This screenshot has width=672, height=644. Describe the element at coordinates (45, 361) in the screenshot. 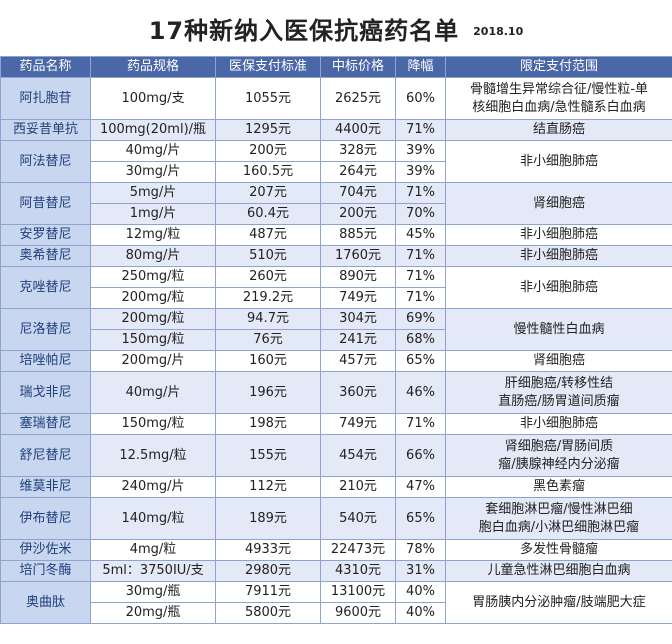

I see `drug-name: 培唑帕尼` at that location.